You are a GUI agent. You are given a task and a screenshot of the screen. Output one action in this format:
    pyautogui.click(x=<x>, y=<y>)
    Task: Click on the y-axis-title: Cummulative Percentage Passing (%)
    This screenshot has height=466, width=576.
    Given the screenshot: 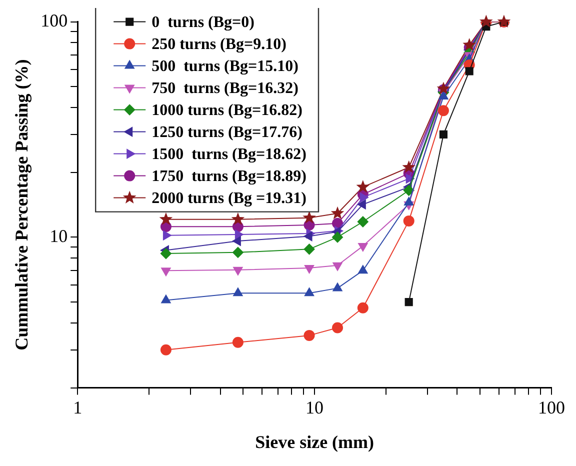 What is the action you would take?
    pyautogui.click(x=21, y=204)
    